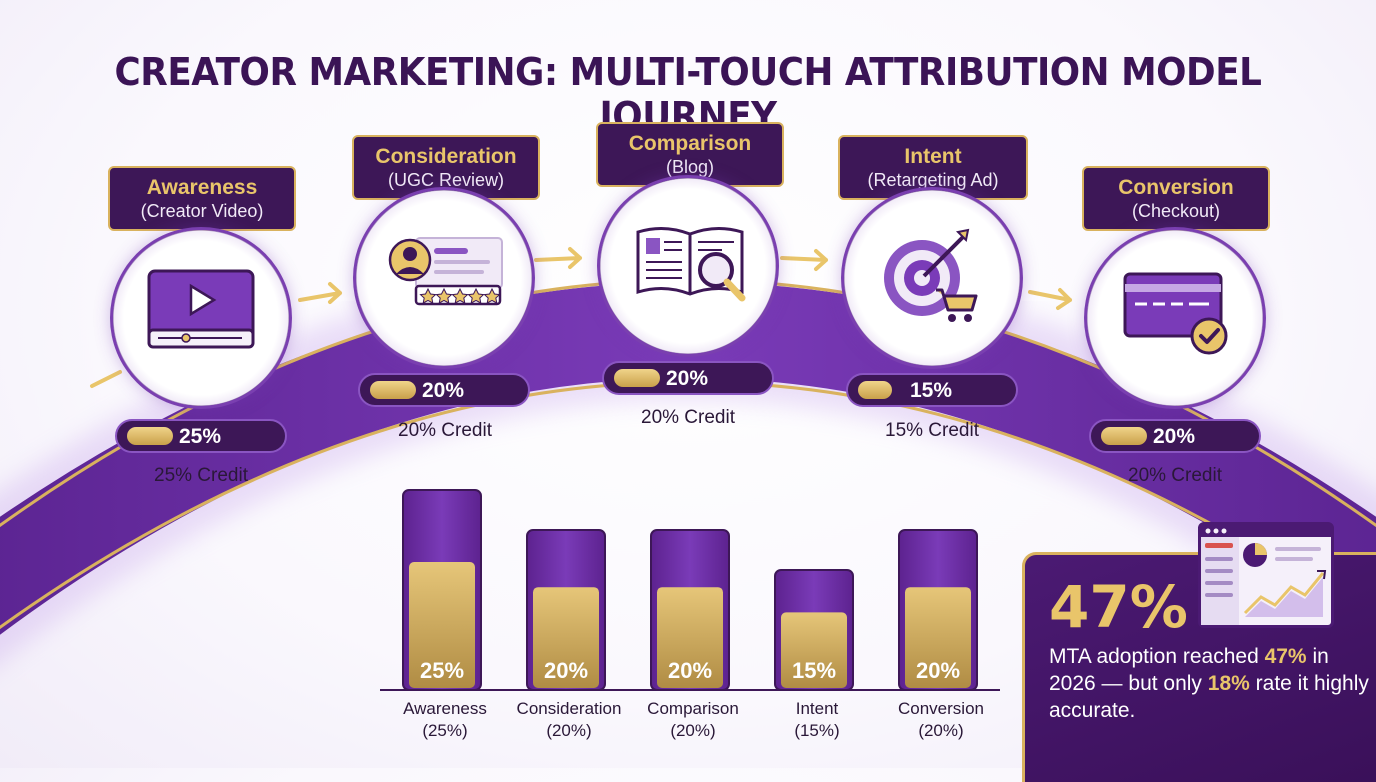 This screenshot has height=782, width=1376. I want to click on credit-pill-intent: 15%, so click(932, 390).